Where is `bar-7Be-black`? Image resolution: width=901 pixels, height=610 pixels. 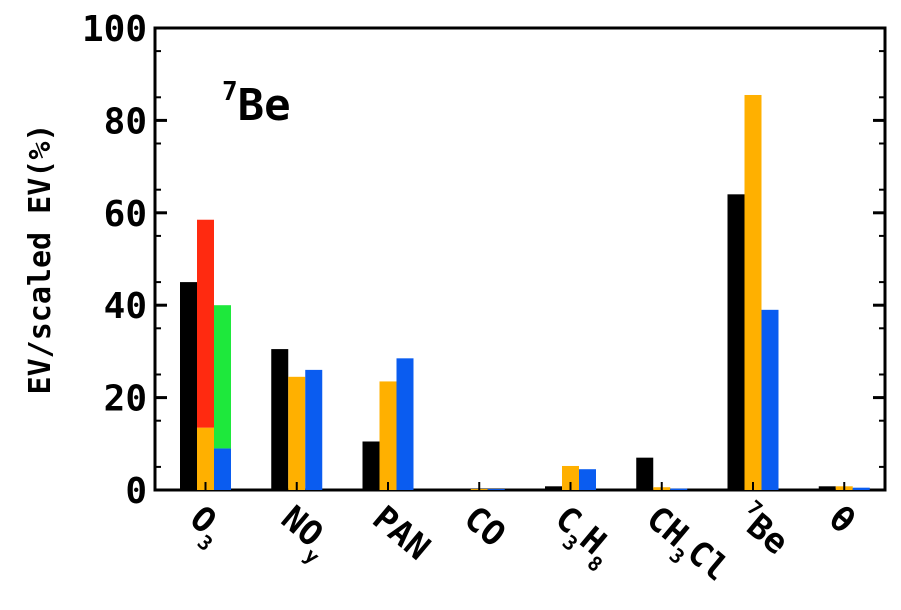
bar-7Be-black is located at coordinates (736, 342).